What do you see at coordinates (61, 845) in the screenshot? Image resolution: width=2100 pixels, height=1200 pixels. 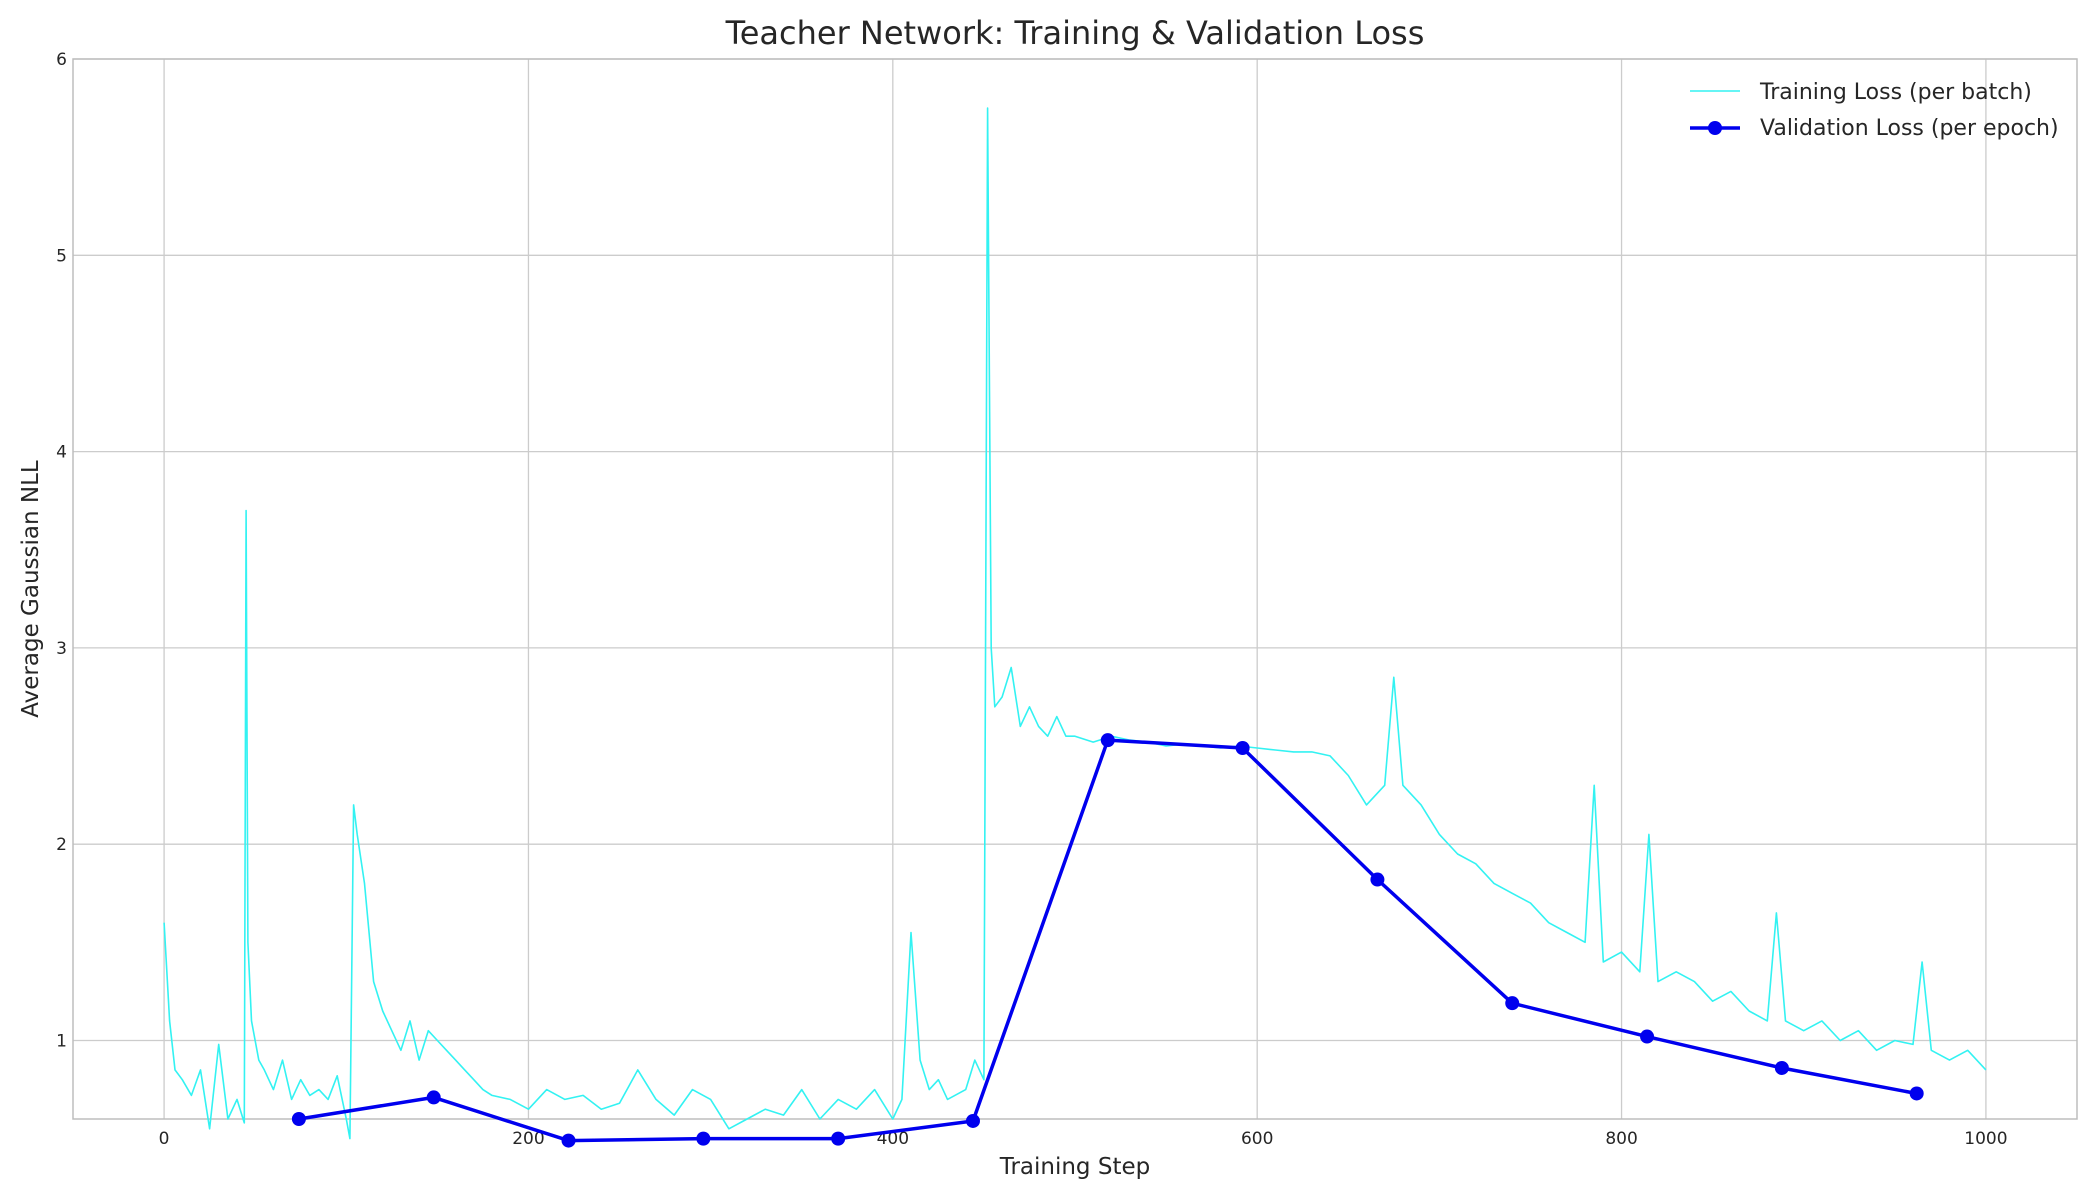 I see `y-tick-label: 2` at bounding box center [61, 845].